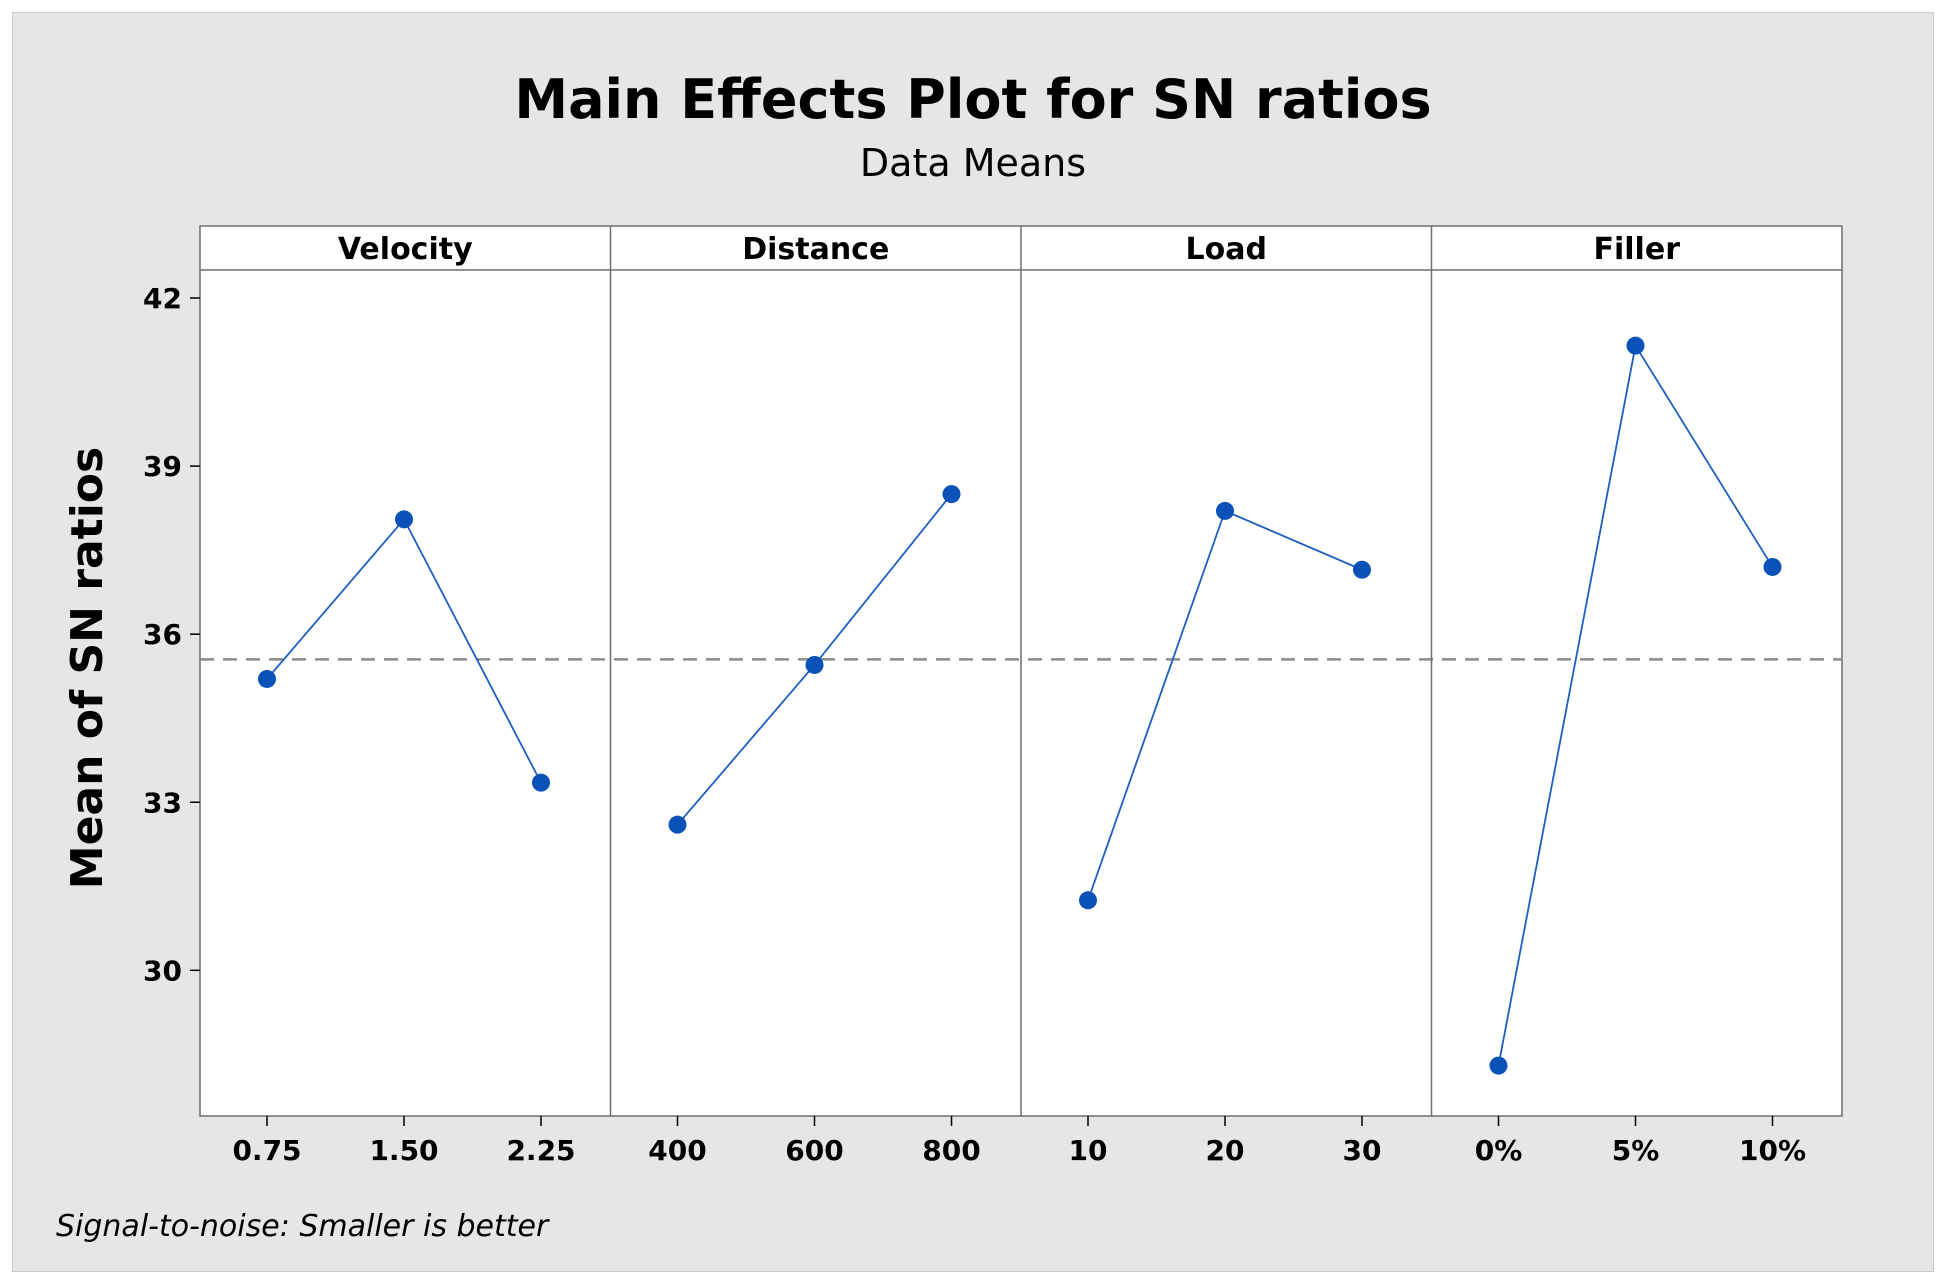 The image size is (1946, 1284). What do you see at coordinates (403, 1150) in the screenshot?
I see `x-tick-label-velocity-1: 1.50` at bounding box center [403, 1150].